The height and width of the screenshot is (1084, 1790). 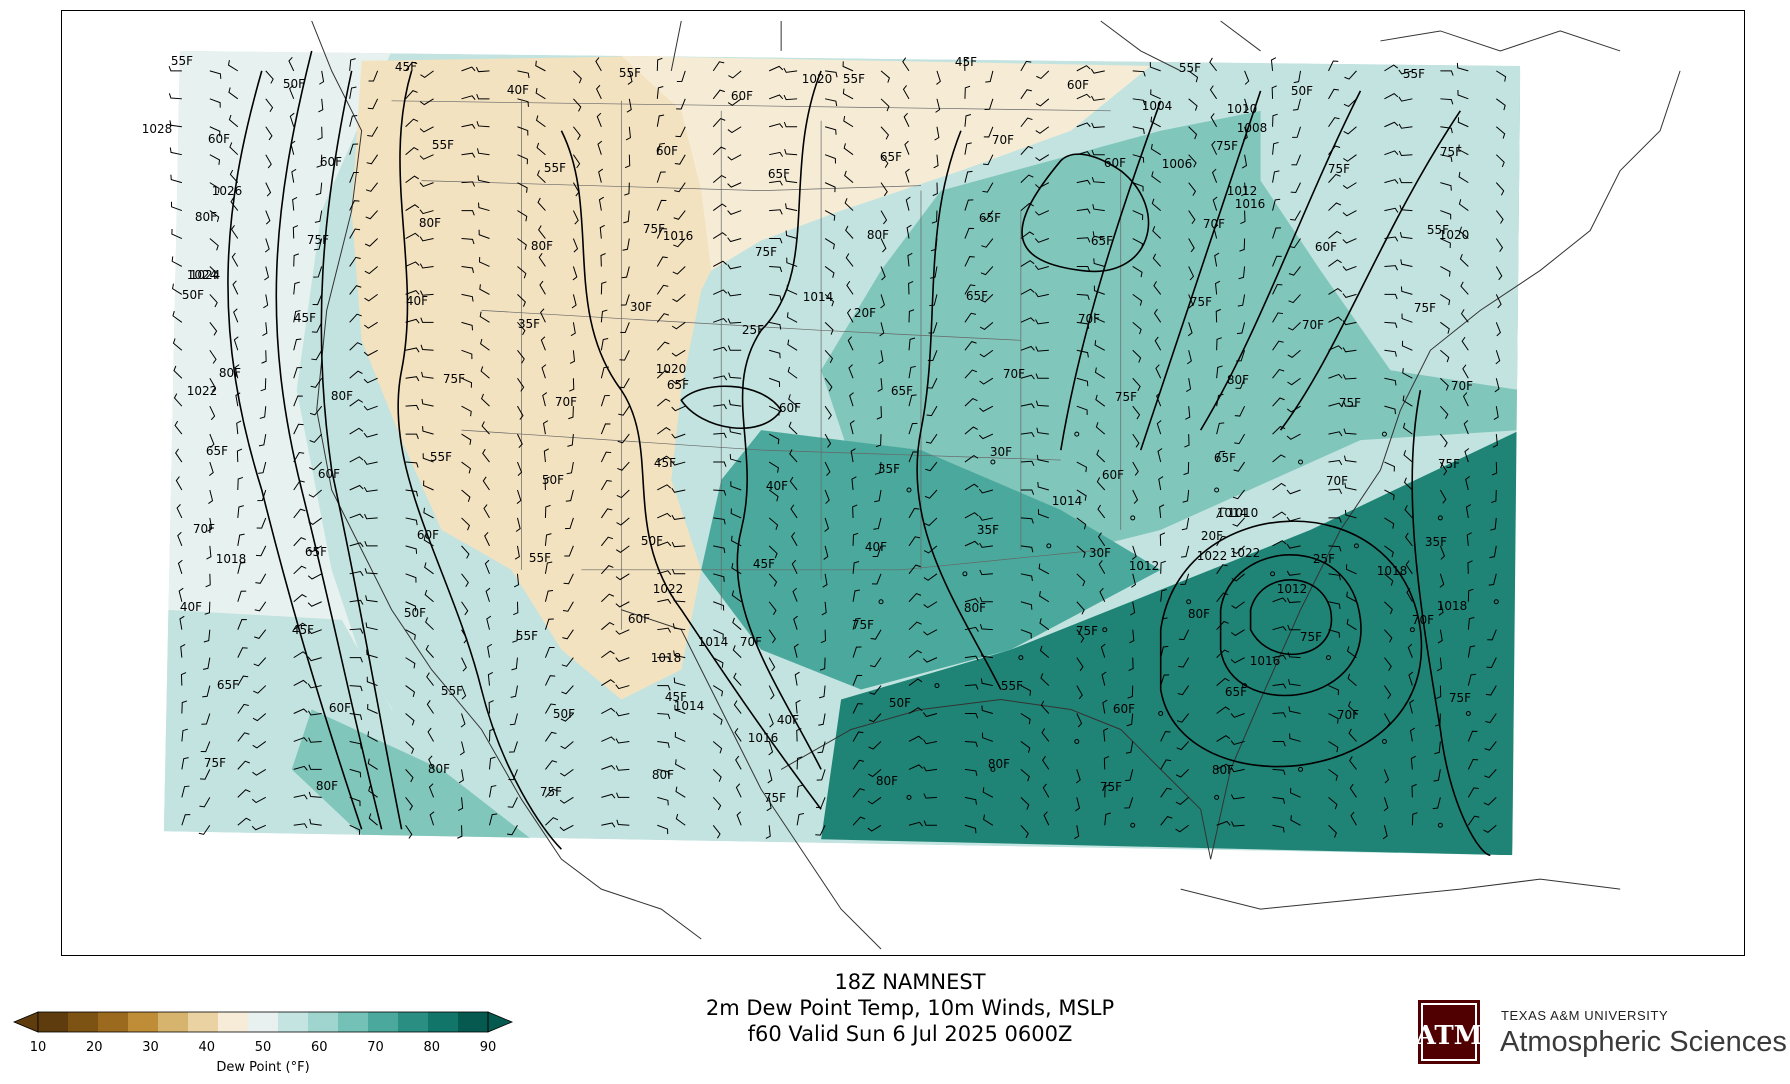 I want to click on isobar-label: 1012, so click(x=1144, y=566).